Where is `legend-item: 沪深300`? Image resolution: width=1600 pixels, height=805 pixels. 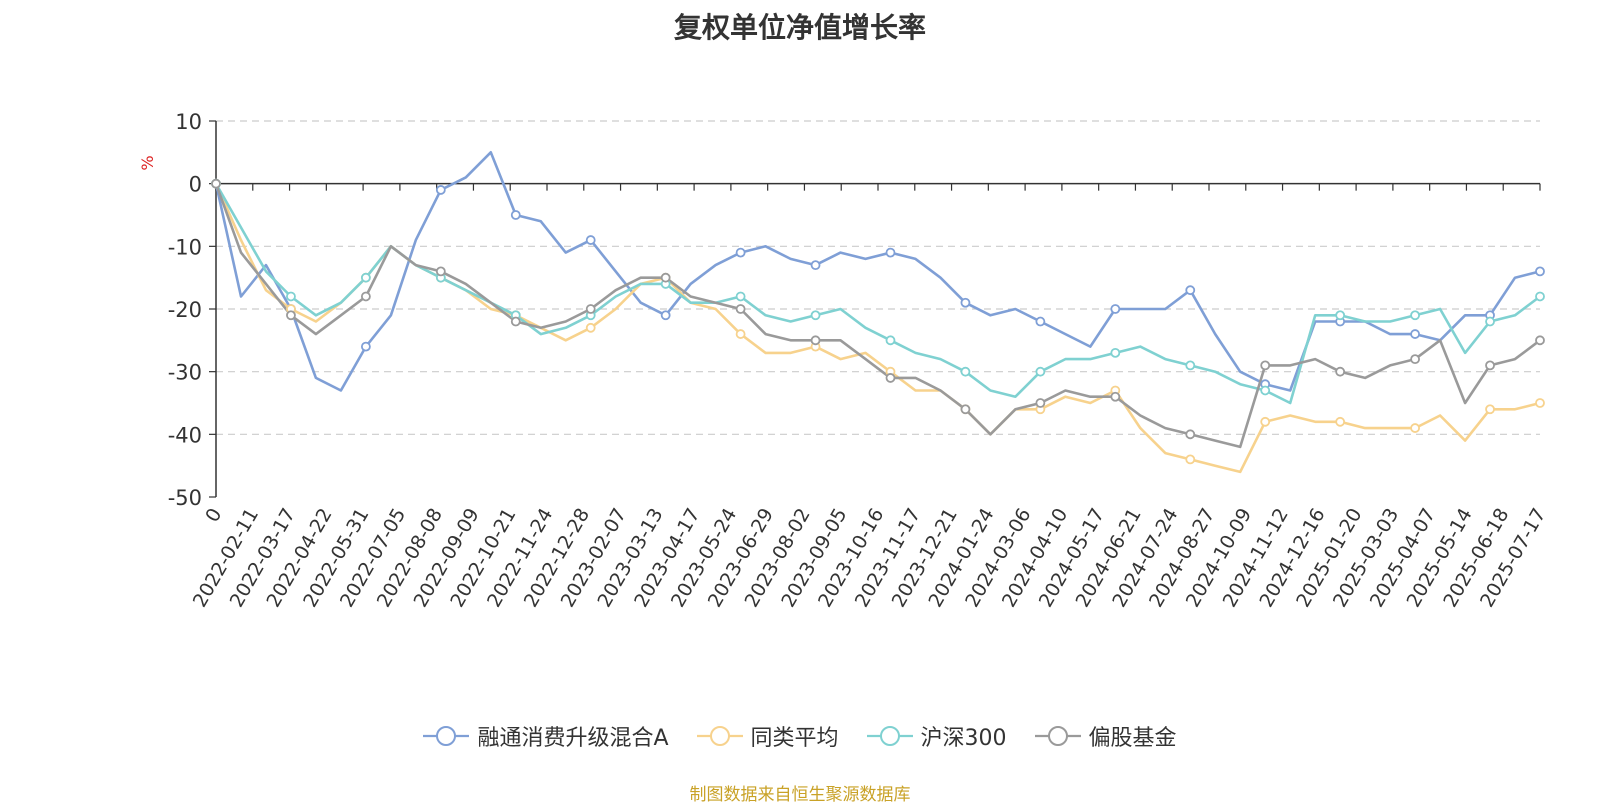
legend-item: 沪深300 is located at coordinates (936, 736).